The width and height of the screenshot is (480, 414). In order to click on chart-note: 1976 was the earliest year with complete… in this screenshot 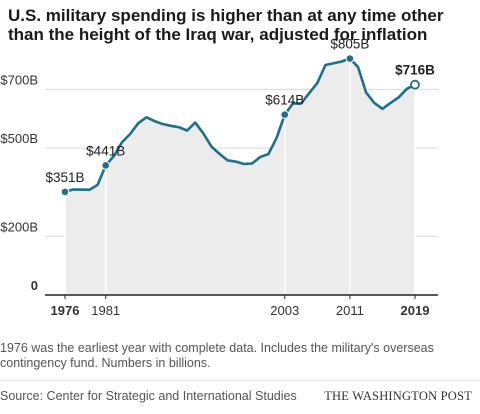, I will do `click(217, 355)`.